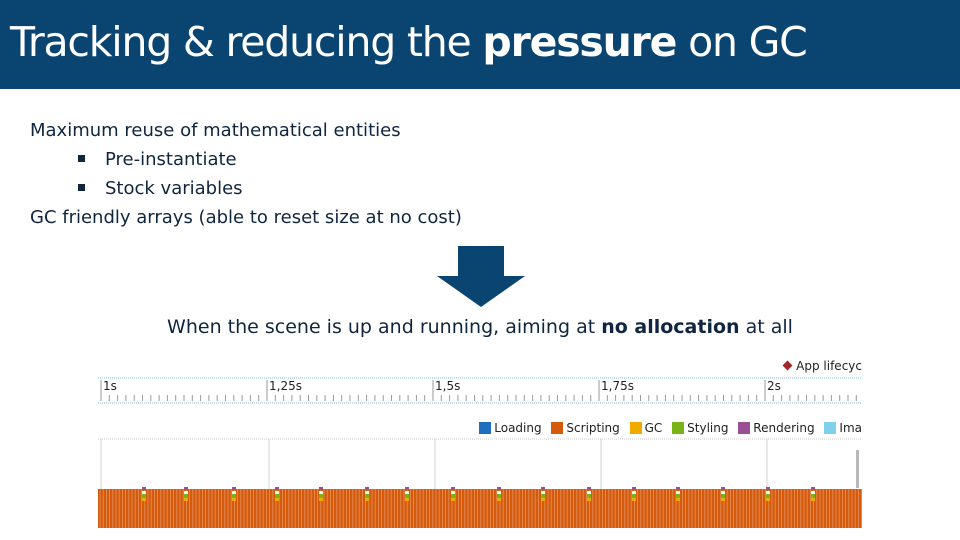 This screenshot has height=540, width=960. What do you see at coordinates (480, 508) in the screenshot?
I see `scripting-band` at bounding box center [480, 508].